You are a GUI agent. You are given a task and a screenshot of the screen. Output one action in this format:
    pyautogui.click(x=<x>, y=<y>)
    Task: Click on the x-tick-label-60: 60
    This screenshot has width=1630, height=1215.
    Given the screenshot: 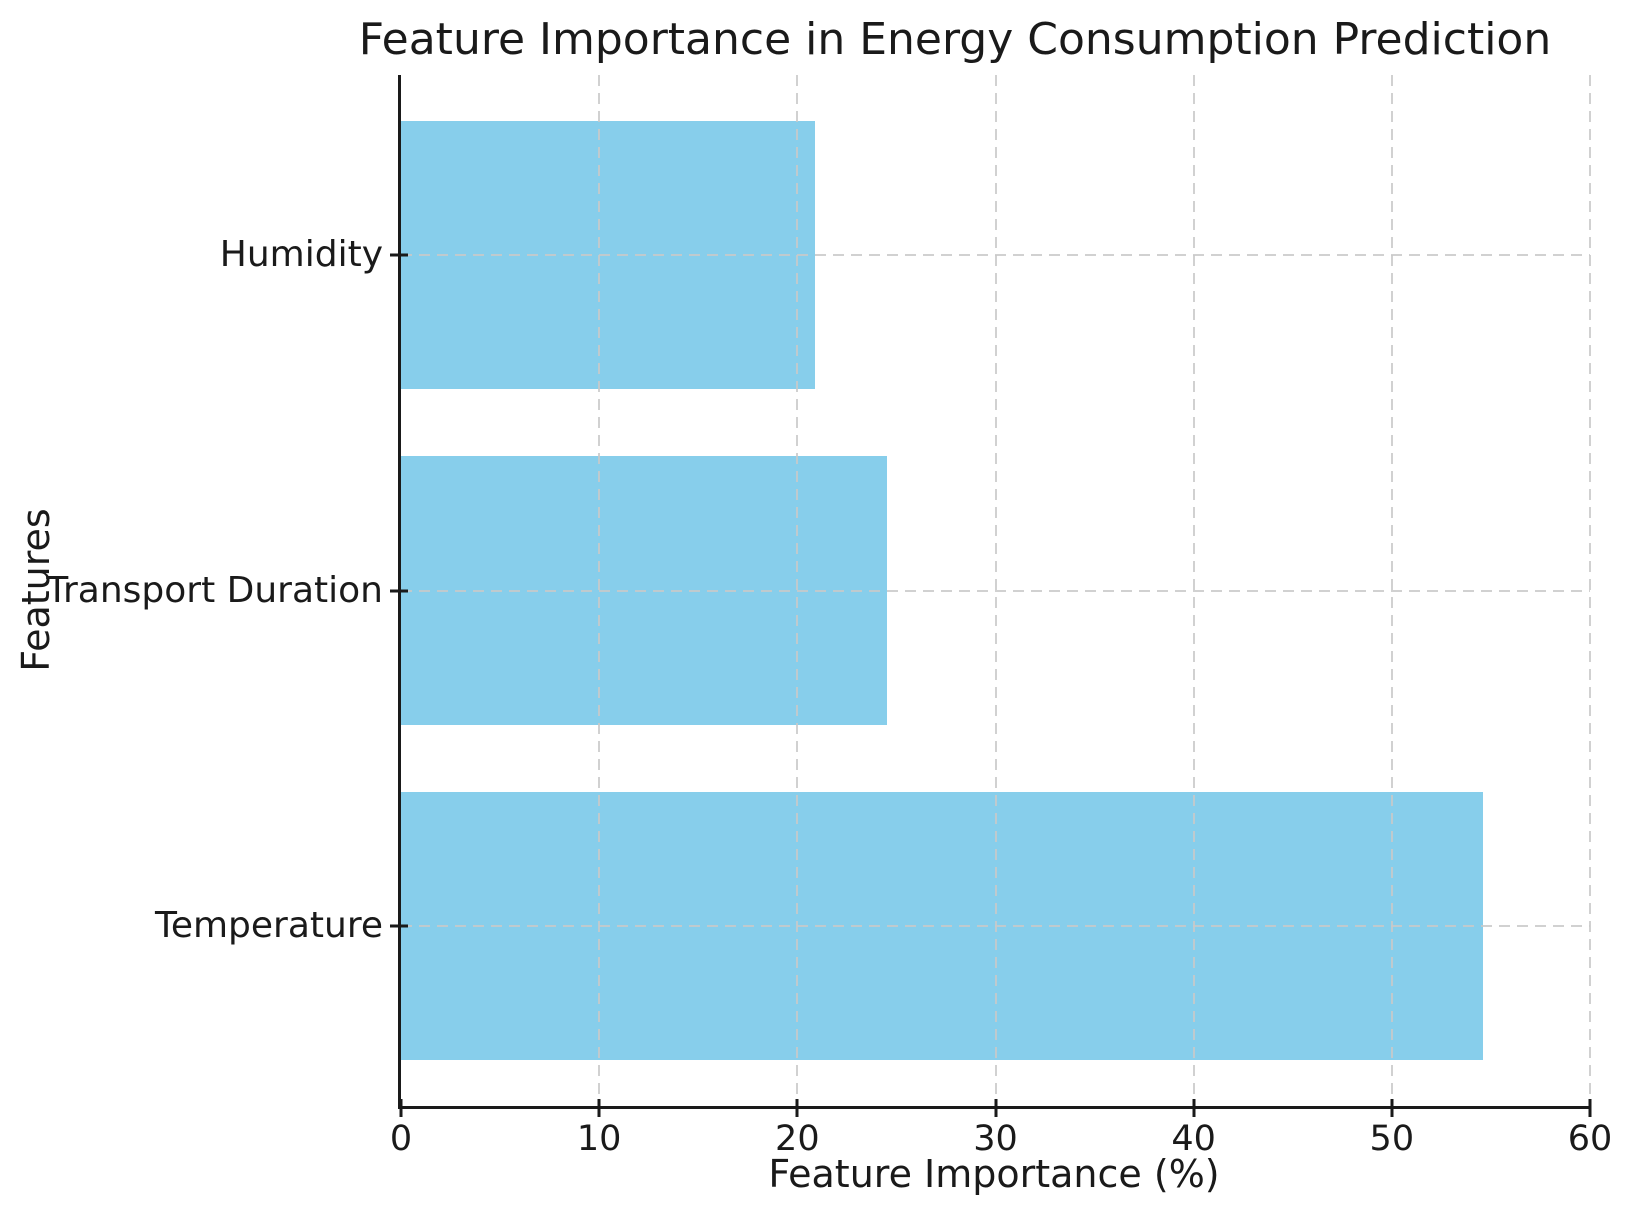 What is the action you would take?
    pyautogui.click(x=1590, y=1139)
    